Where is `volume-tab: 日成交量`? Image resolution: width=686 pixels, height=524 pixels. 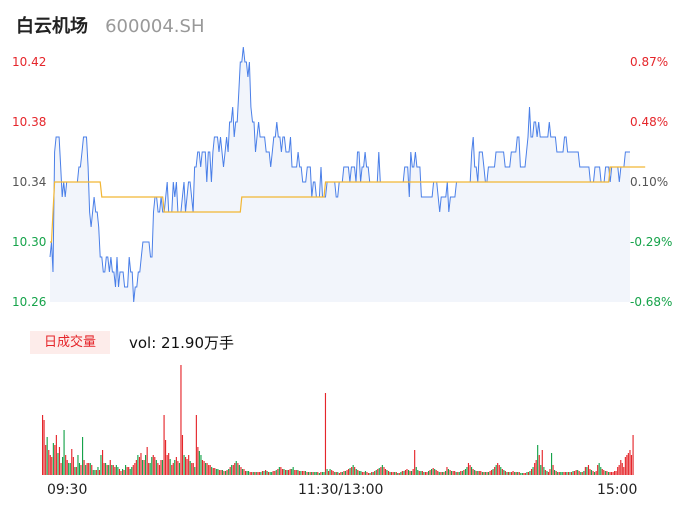
volume-tab: 日成交量 is located at coordinates (70, 342).